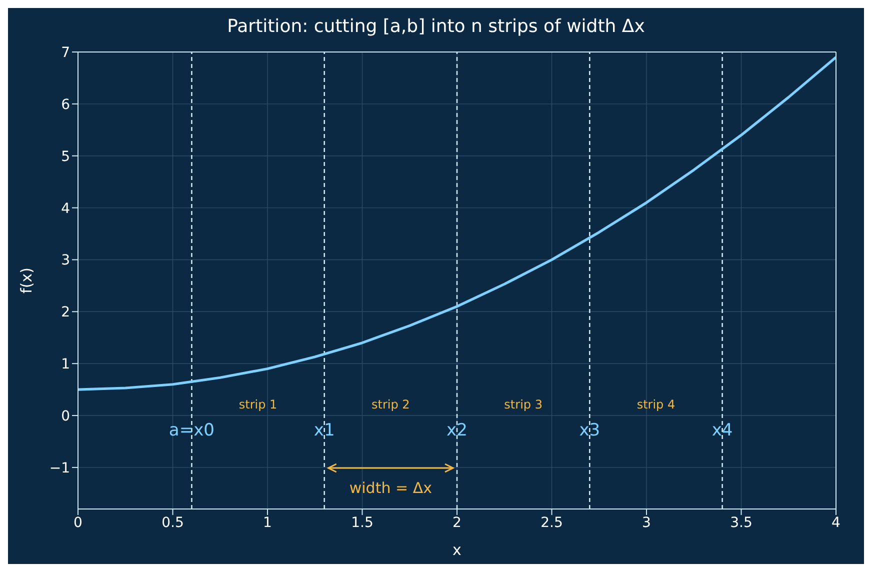 The width and height of the screenshot is (872, 569). Describe the element at coordinates (551, 522) in the screenshot. I see `x-tick-label: 2.5` at that location.